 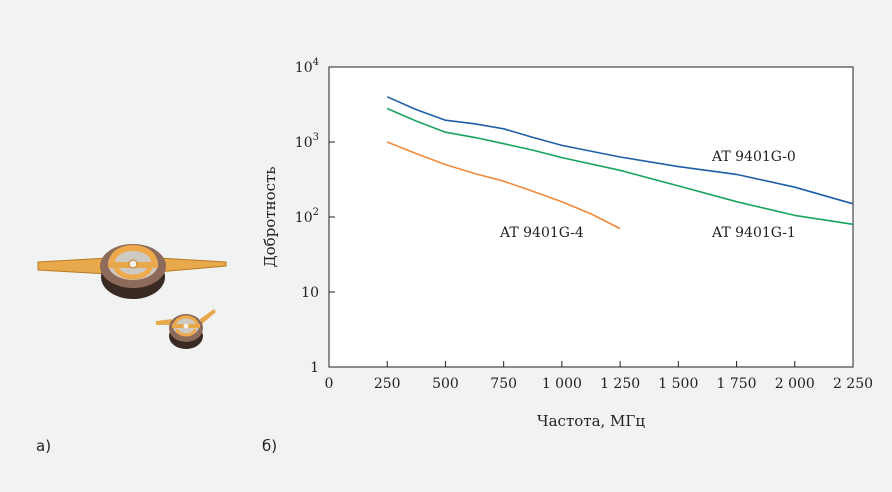 What do you see at coordinates (678, 384) in the screenshot?
I see `x-tick-label: 1 500` at bounding box center [678, 384].